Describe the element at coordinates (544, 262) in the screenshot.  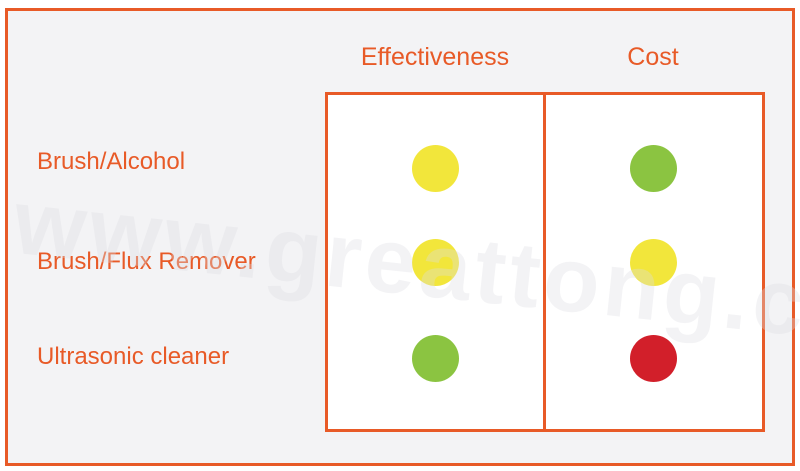
I see `column-divider` at that location.